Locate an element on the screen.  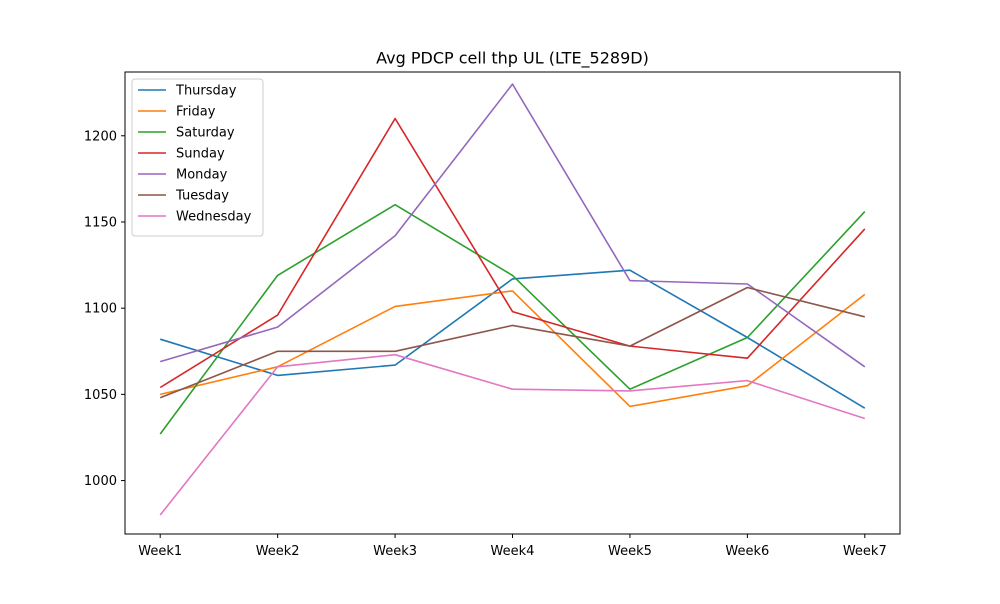
series-line-tuesday is located at coordinates (512, 342).